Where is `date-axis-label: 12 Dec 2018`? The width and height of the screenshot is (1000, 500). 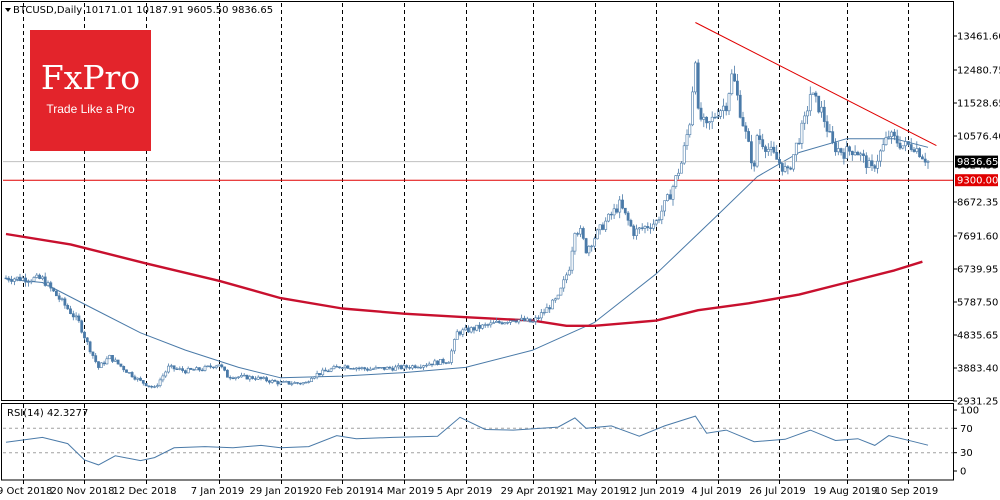
date-axis-label: 12 Dec 2018 is located at coordinates (145, 491).